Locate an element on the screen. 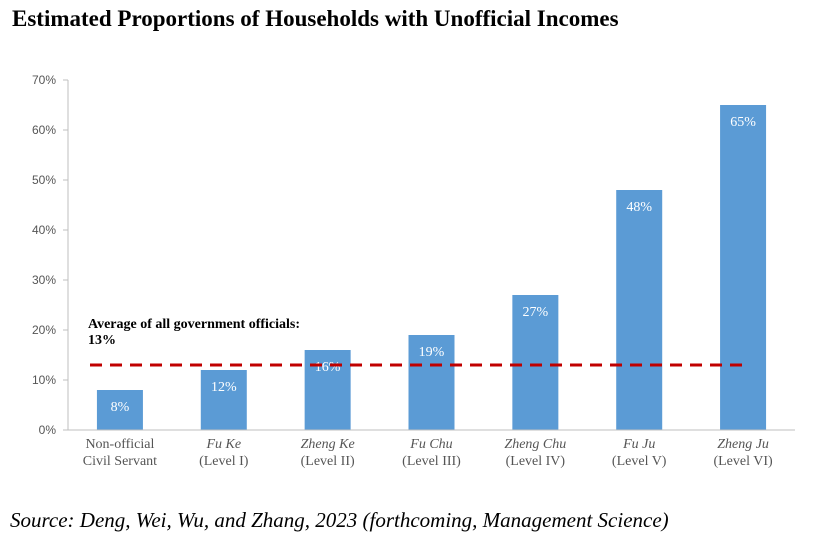  x-tick-sublabel: (Level I) is located at coordinates (224, 461).